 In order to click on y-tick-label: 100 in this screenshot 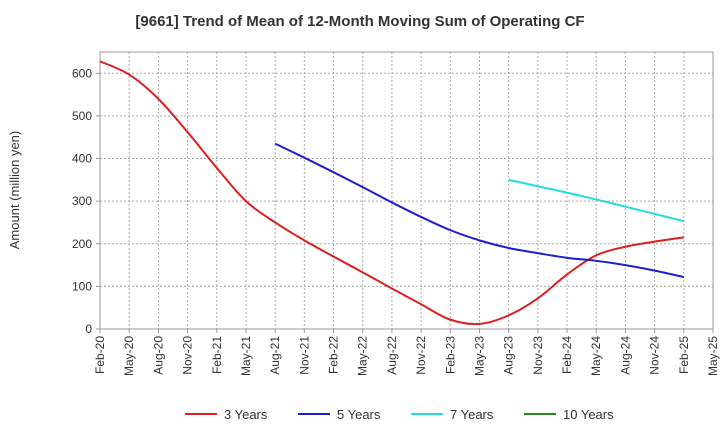, I will do `click(82, 286)`.